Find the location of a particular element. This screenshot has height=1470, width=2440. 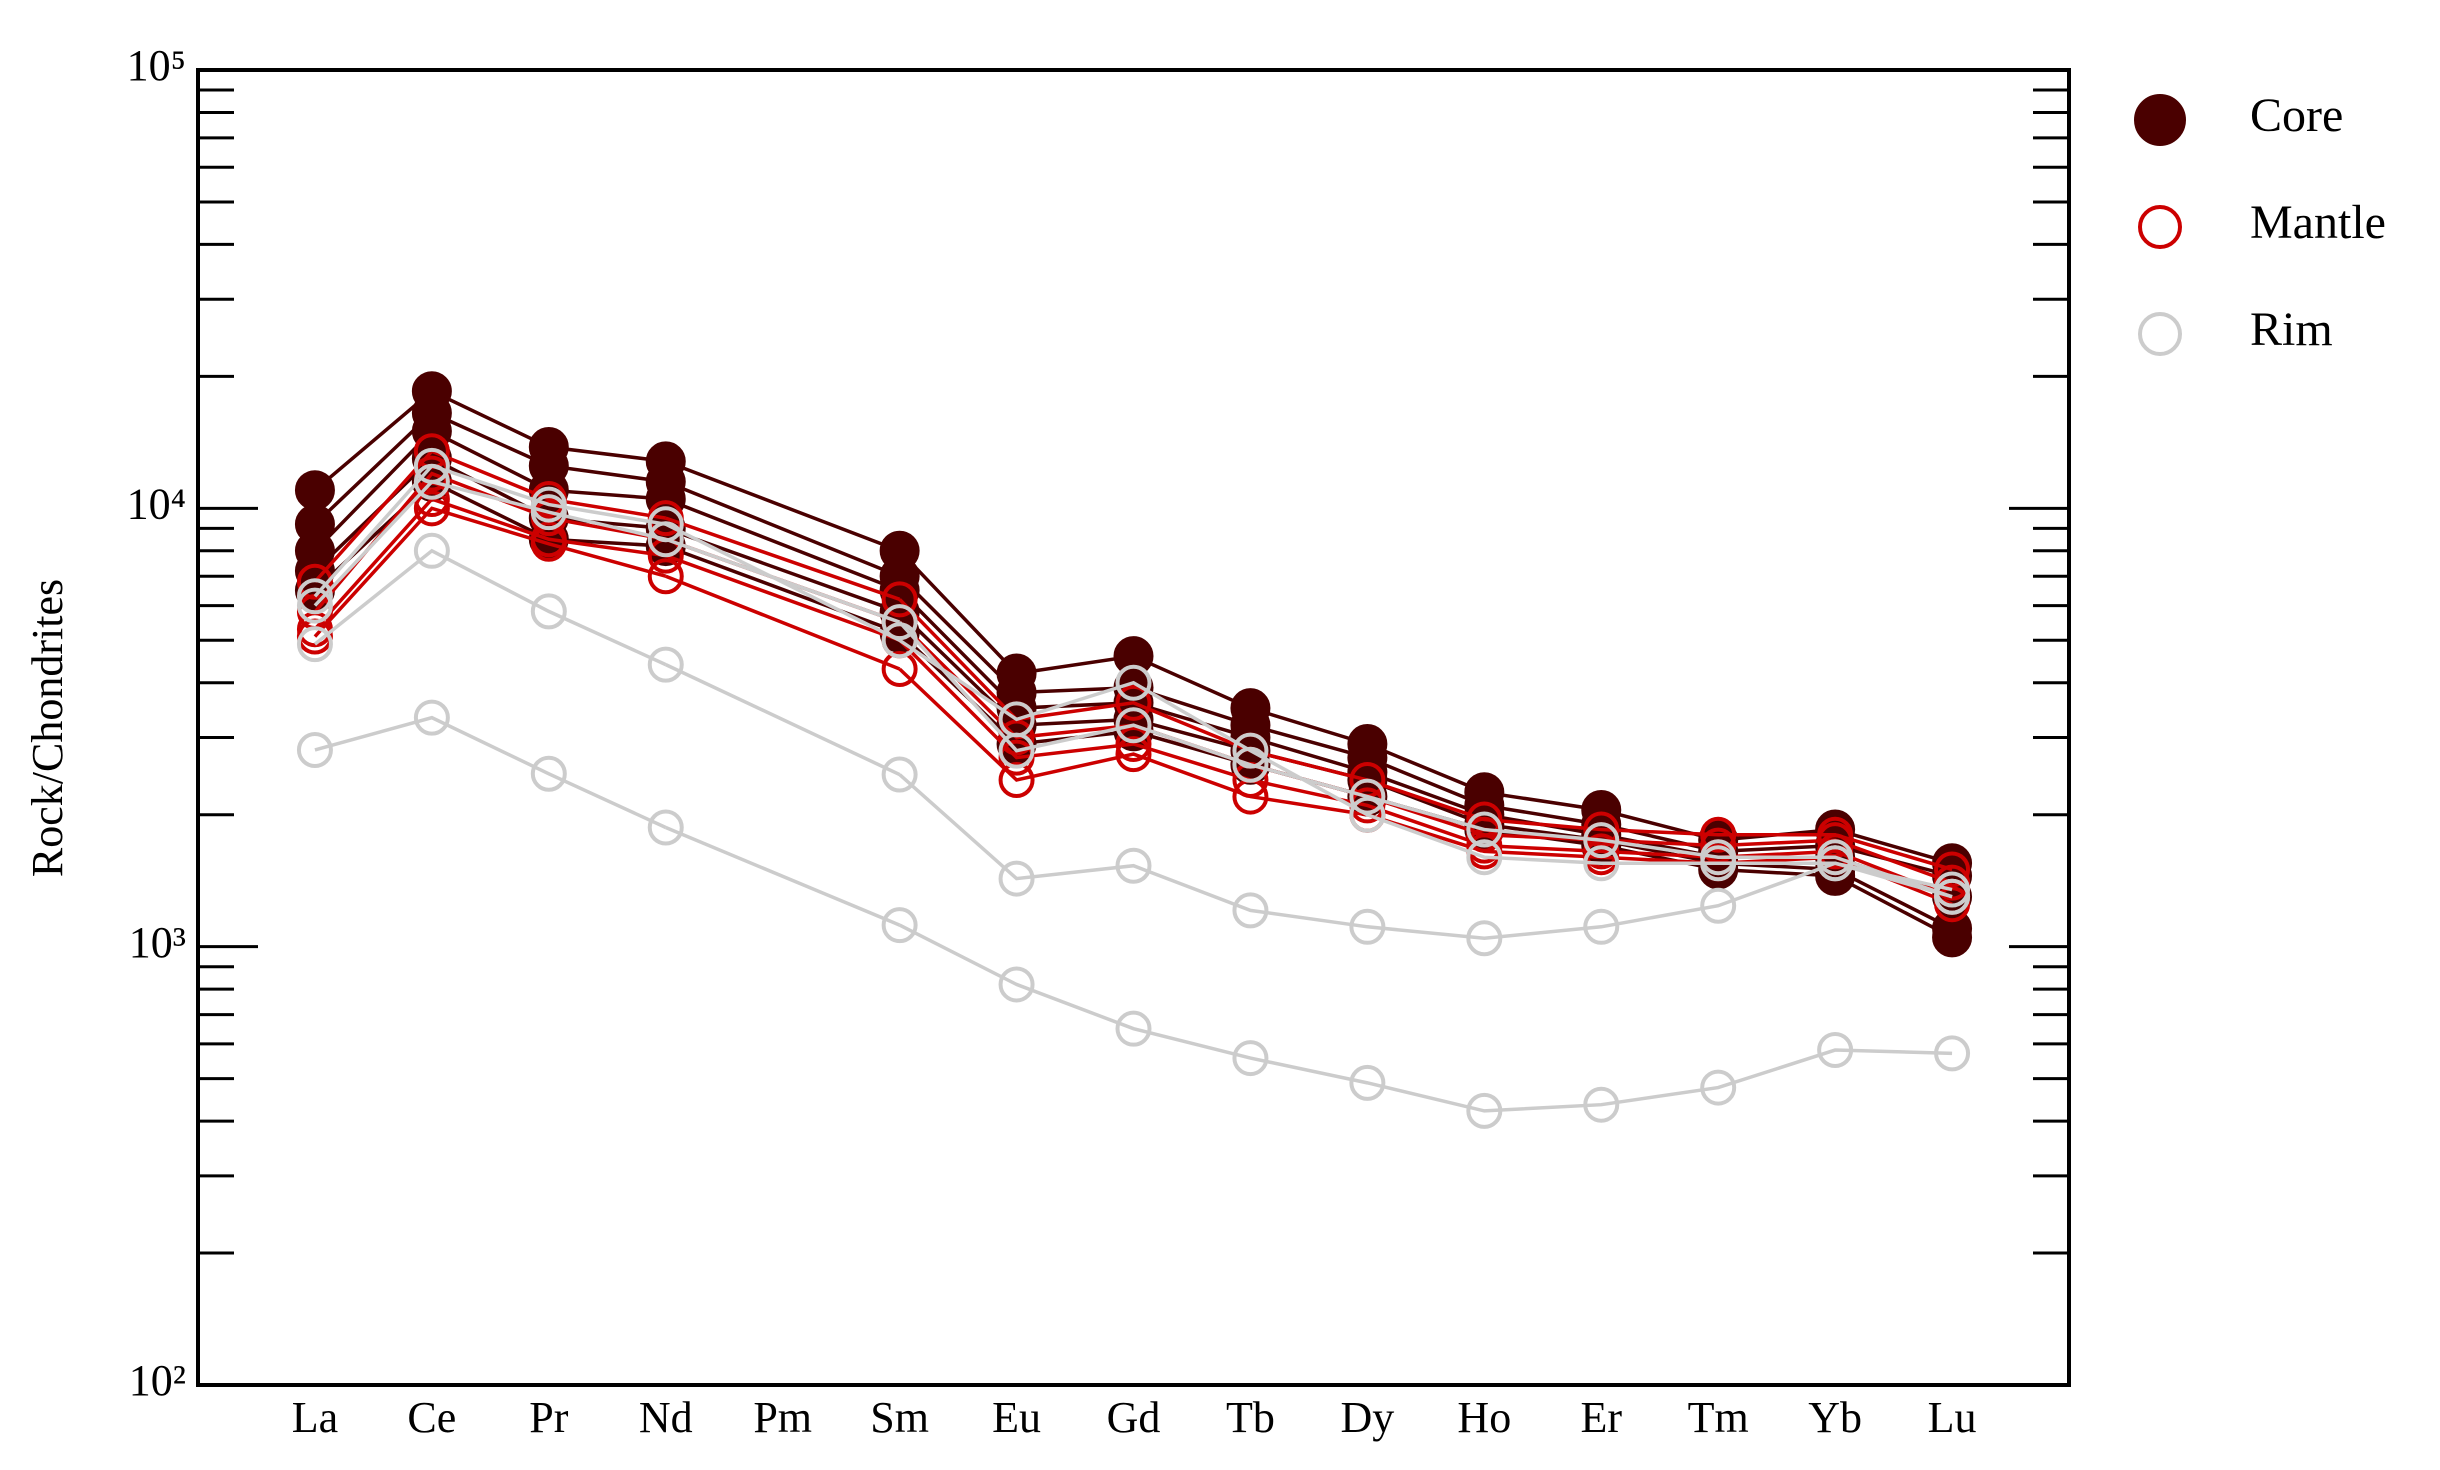

x-tick-label: Yb is located at coordinates (1835, 1417).